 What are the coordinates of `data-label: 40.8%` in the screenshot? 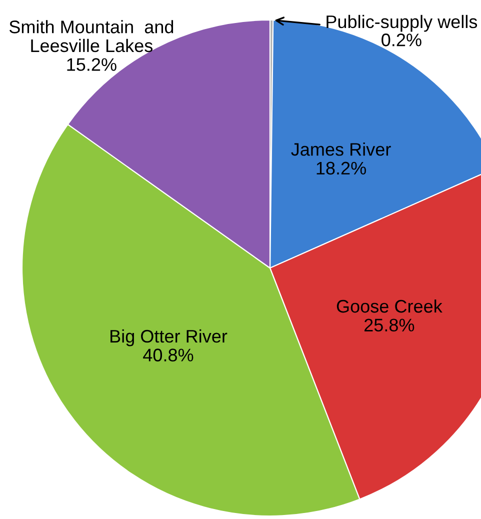 It's located at (168, 355).